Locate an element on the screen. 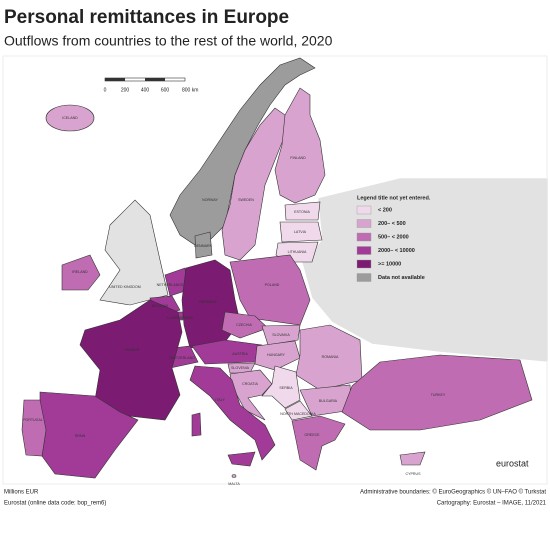  country-label: HUNGARY is located at coordinates (276, 355).